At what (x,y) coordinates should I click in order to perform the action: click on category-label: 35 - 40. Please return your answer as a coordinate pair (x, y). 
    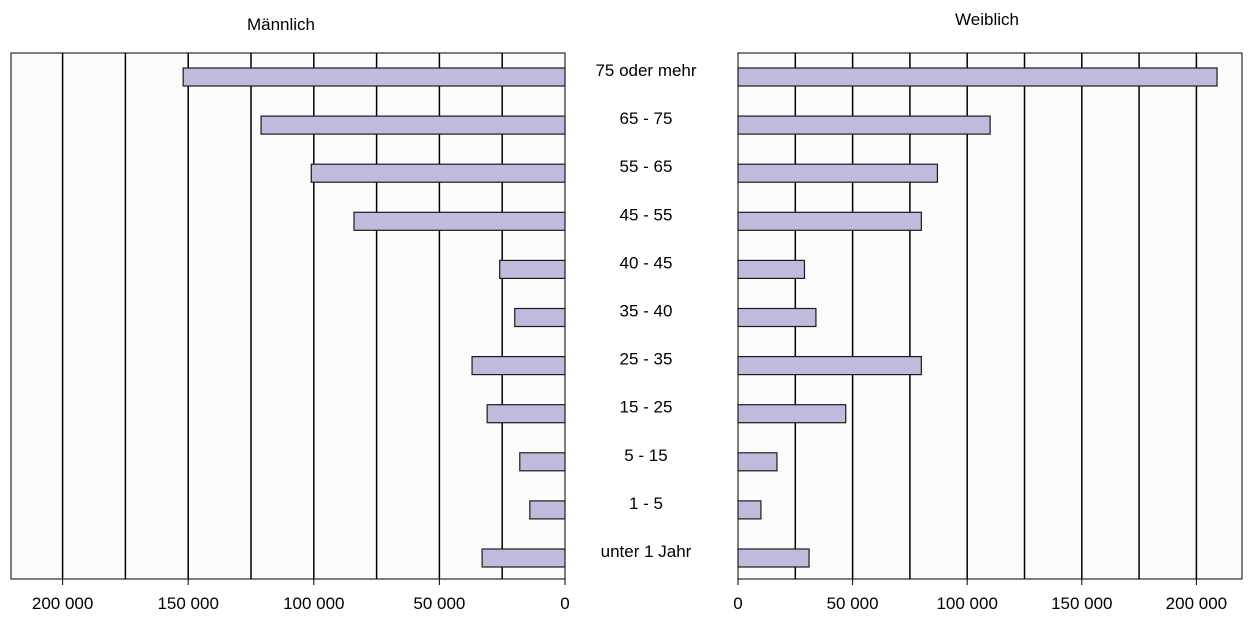
    Looking at the image, I should click on (646, 311).